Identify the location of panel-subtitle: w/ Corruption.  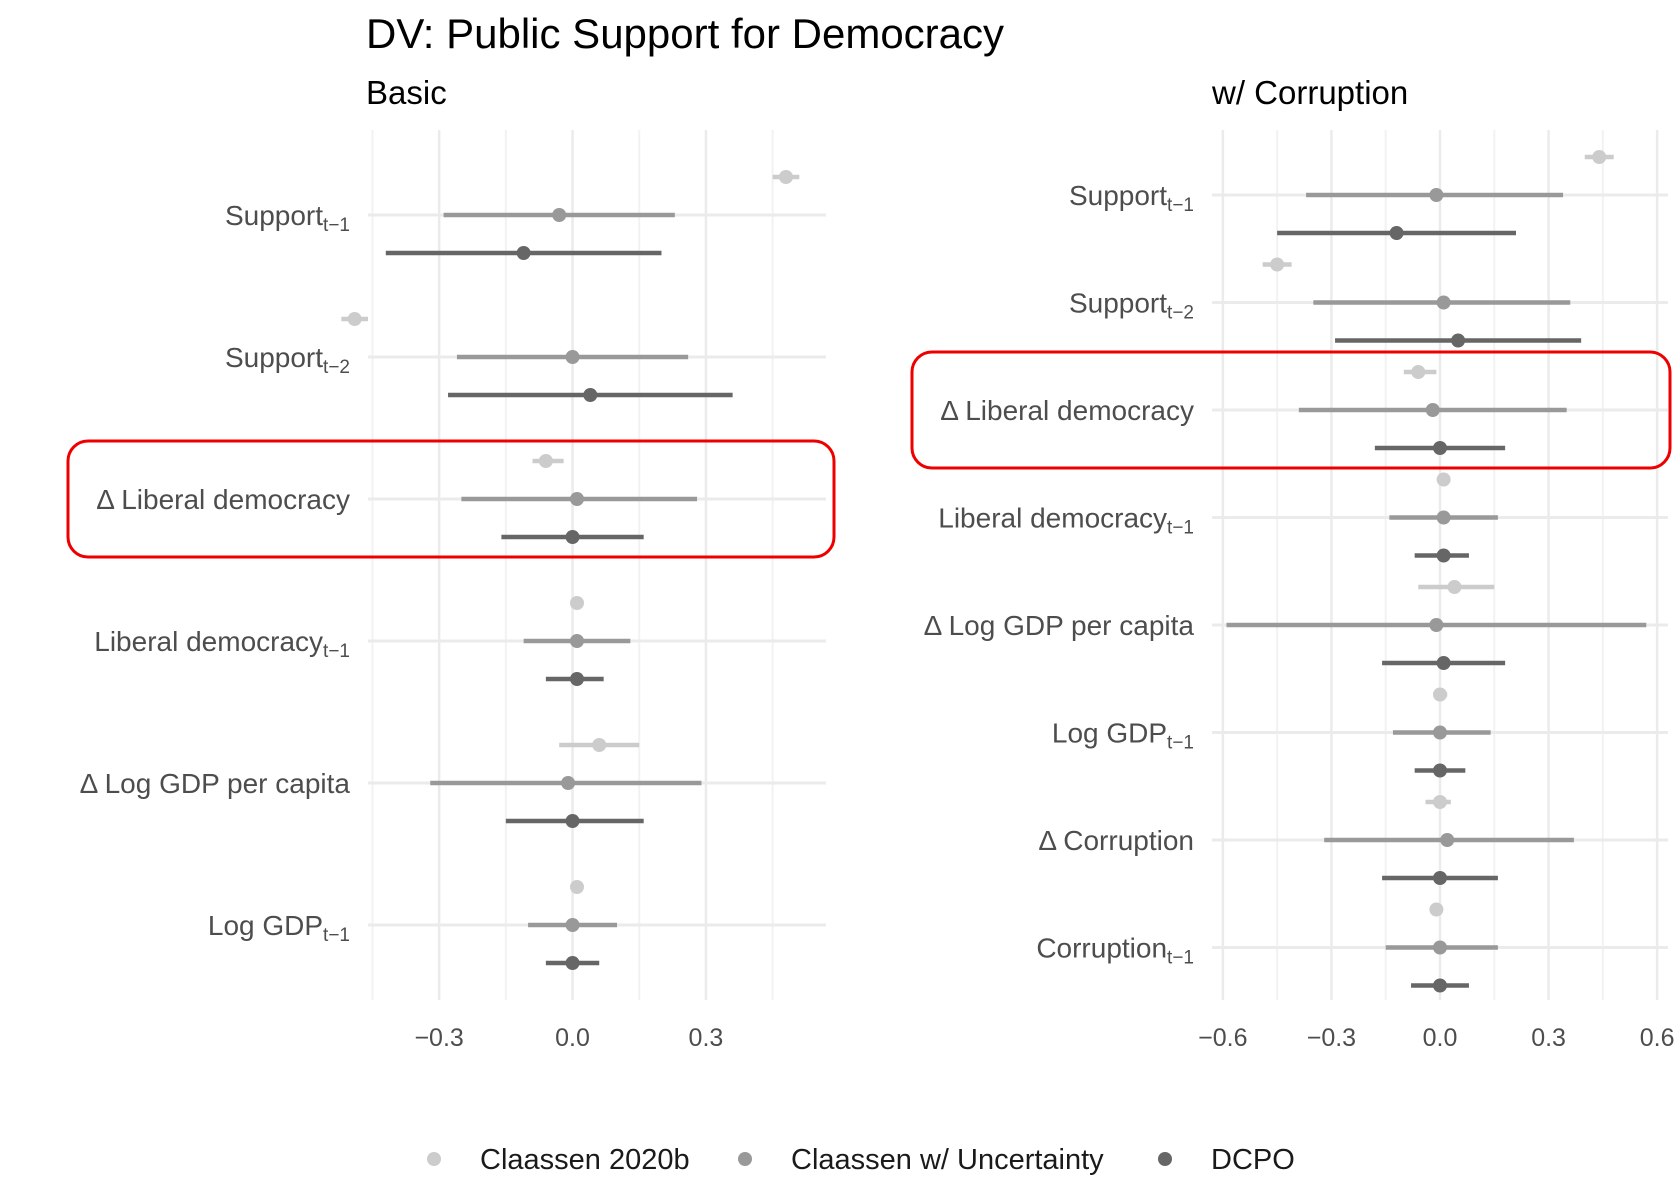
(1309, 92).